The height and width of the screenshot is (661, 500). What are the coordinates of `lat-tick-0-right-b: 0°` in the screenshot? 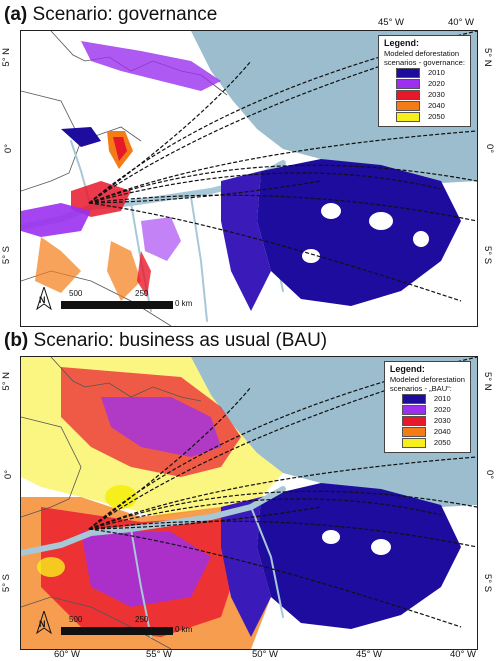 It's located at (489, 475).